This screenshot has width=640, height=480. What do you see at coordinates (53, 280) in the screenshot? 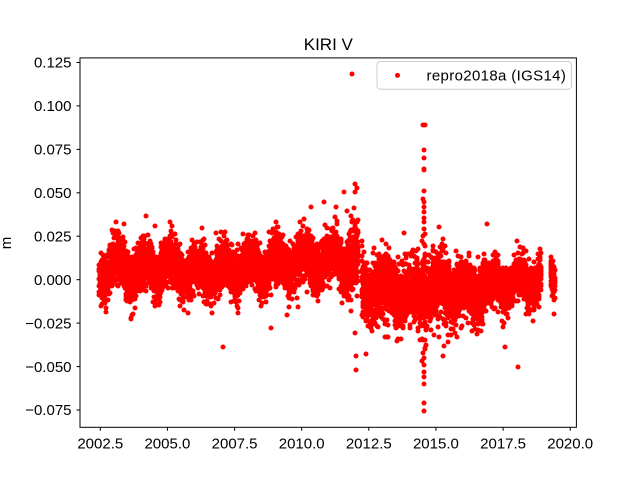
I see `svg-text: 0.000` at bounding box center [53, 280].